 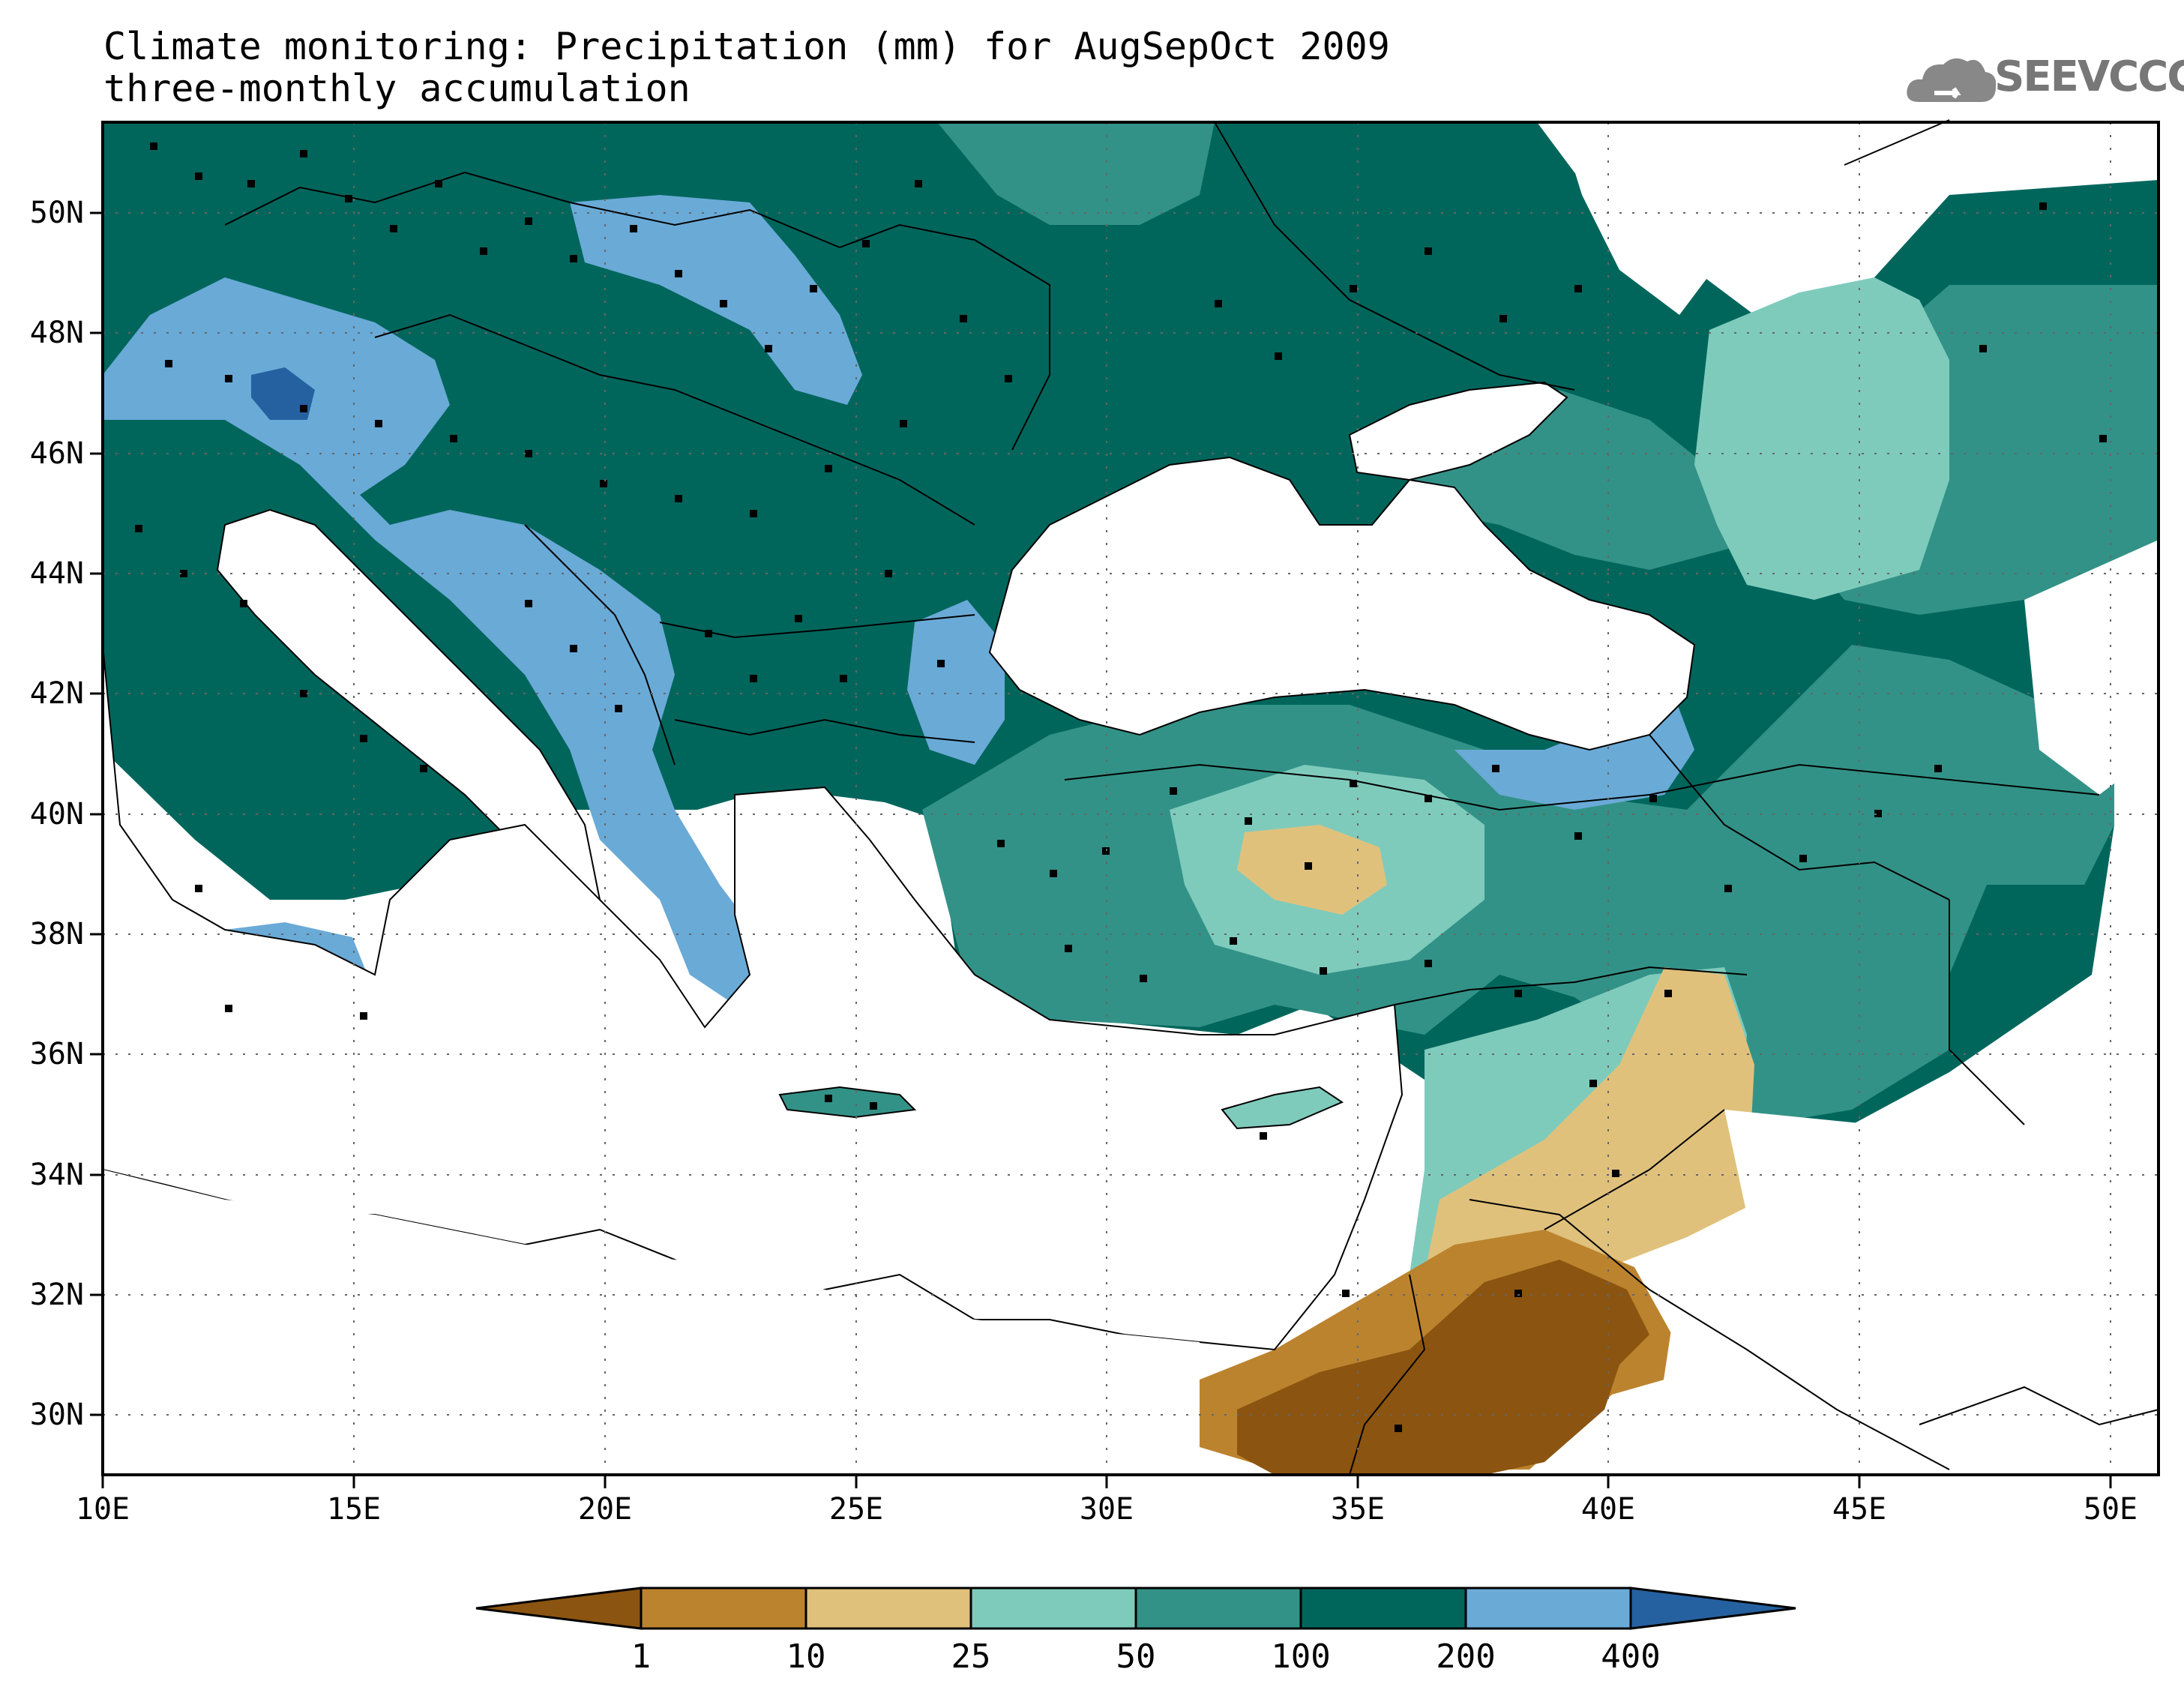 What do you see at coordinates (605, 1509) in the screenshot?
I see `x-tick-20e: 20E` at bounding box center [605, 1509].